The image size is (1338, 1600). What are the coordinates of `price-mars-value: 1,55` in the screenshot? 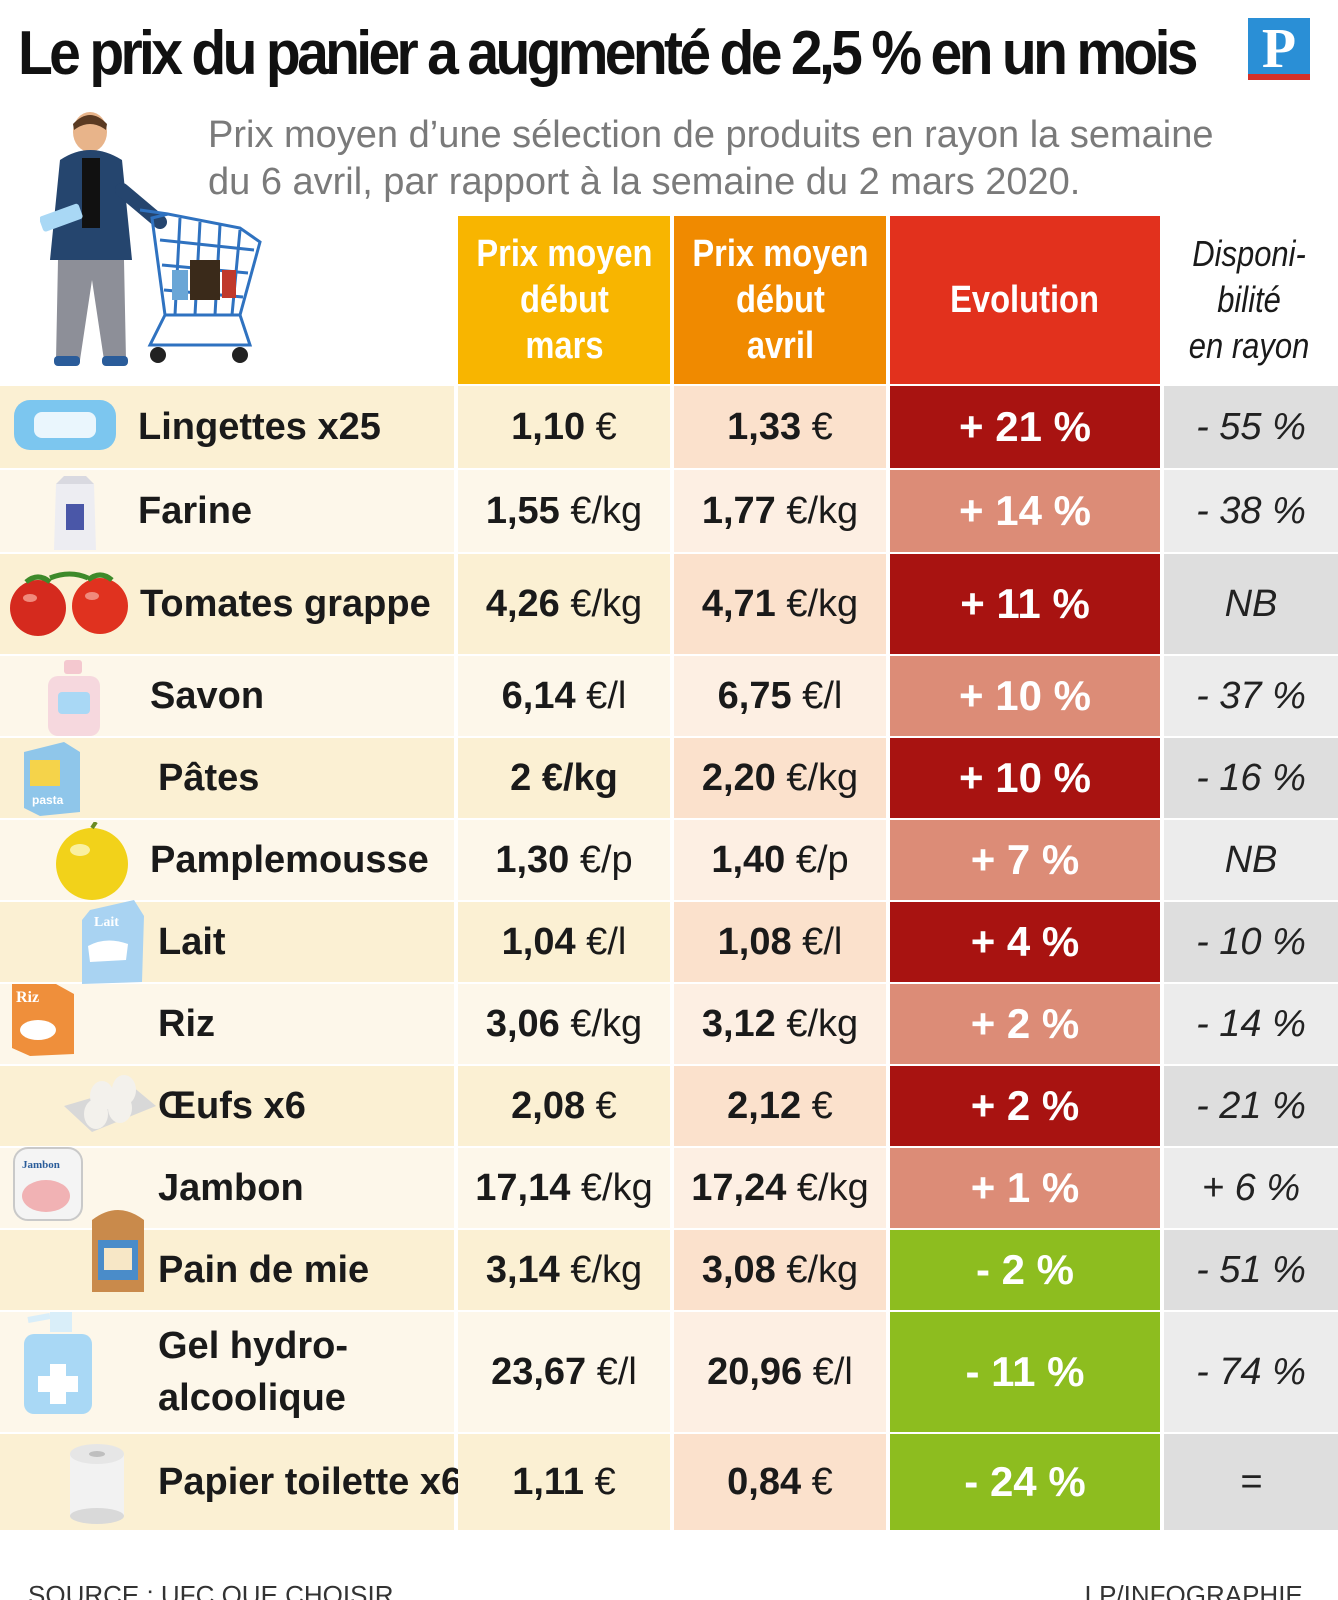 It's located at (522, 510).